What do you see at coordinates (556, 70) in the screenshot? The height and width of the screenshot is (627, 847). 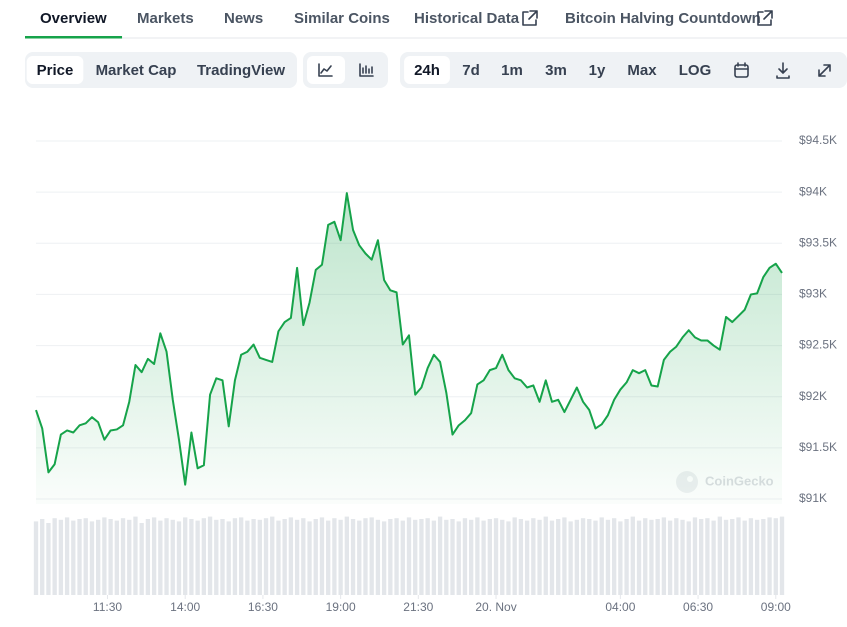 I see `range-button: 3m` at bounding box center [556, 70].